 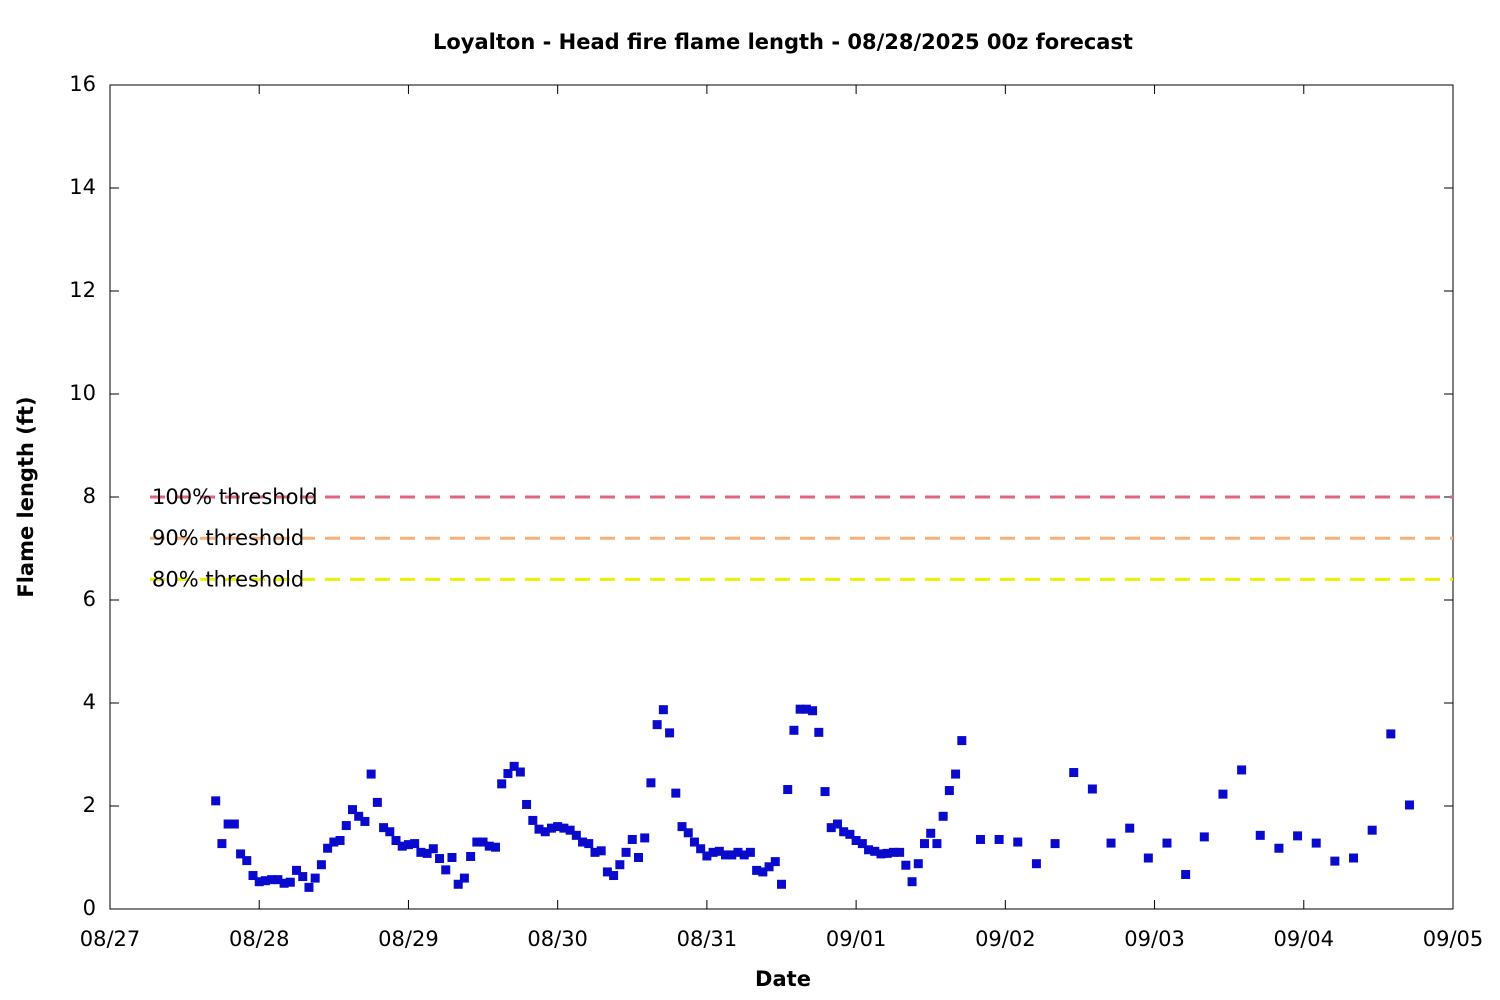 I want to click on x-tick-label: 09/05, so click(x=1453, y=939).